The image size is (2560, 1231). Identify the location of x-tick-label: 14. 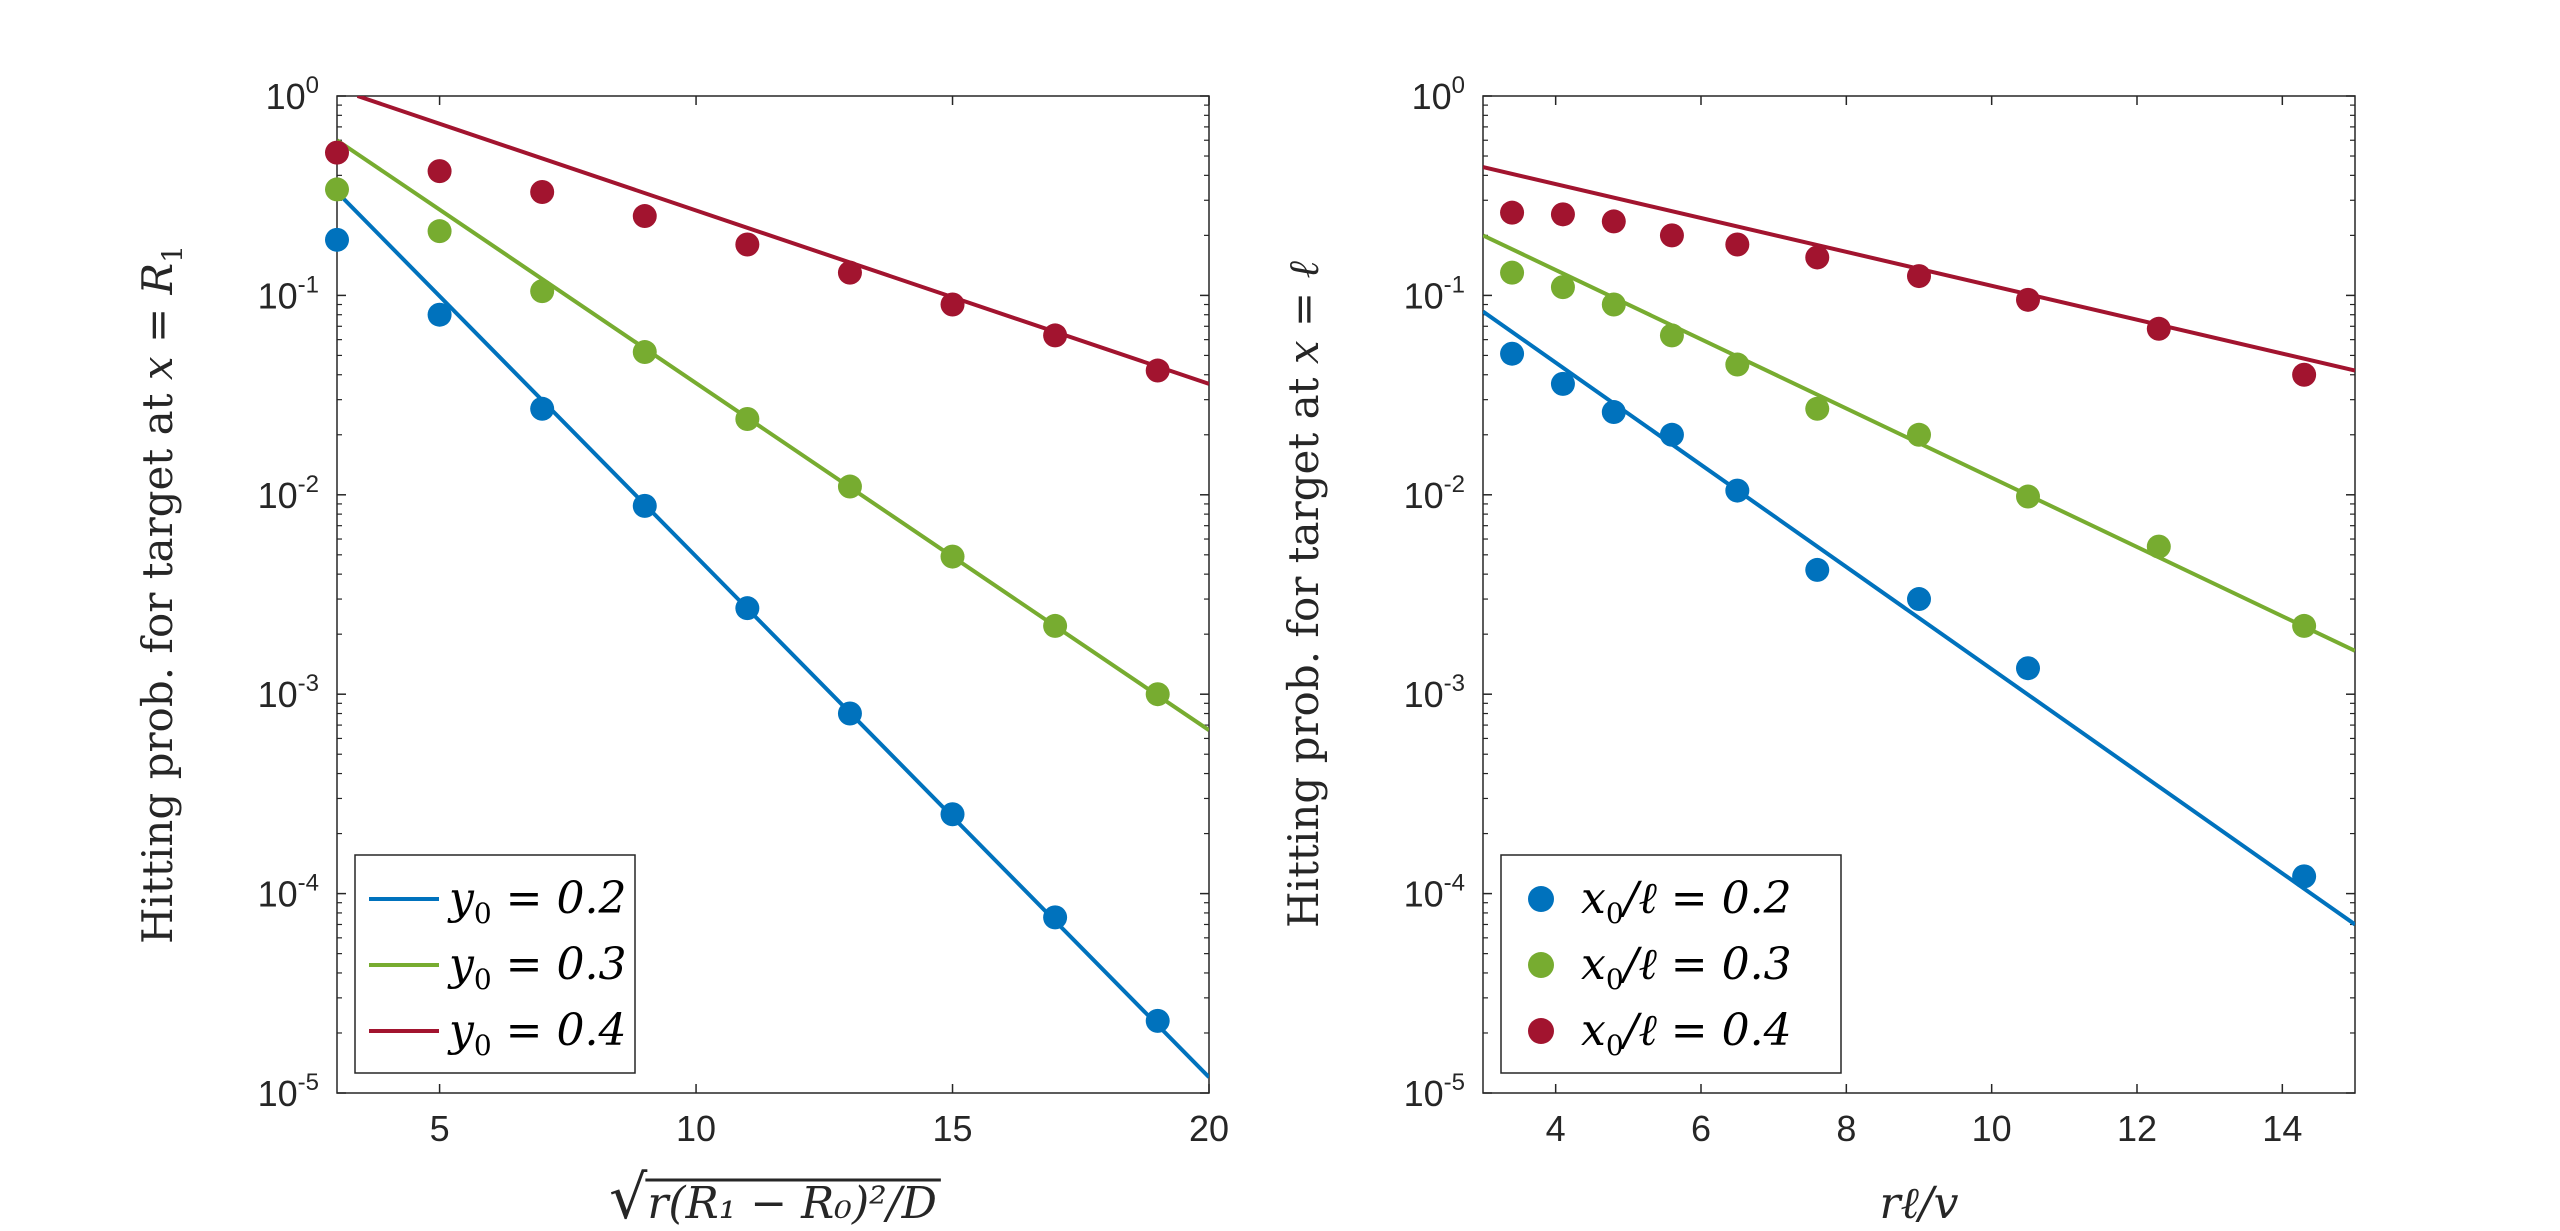
(2282, 1128).